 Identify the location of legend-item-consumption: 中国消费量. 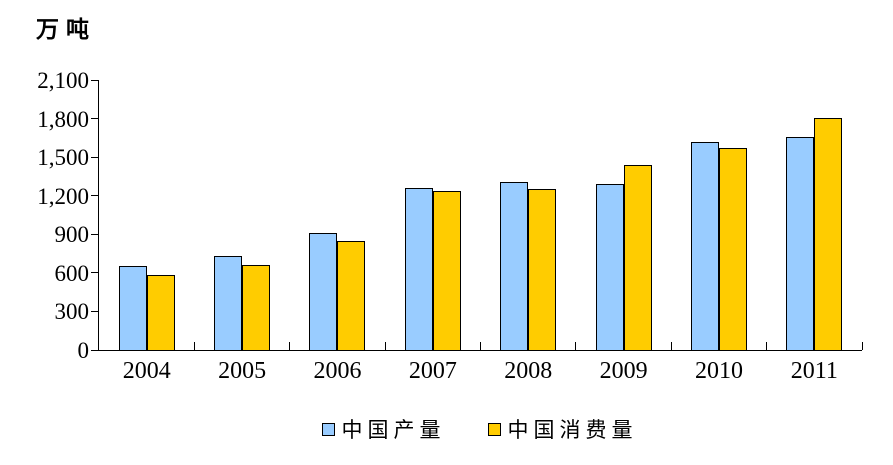
(562, 429).